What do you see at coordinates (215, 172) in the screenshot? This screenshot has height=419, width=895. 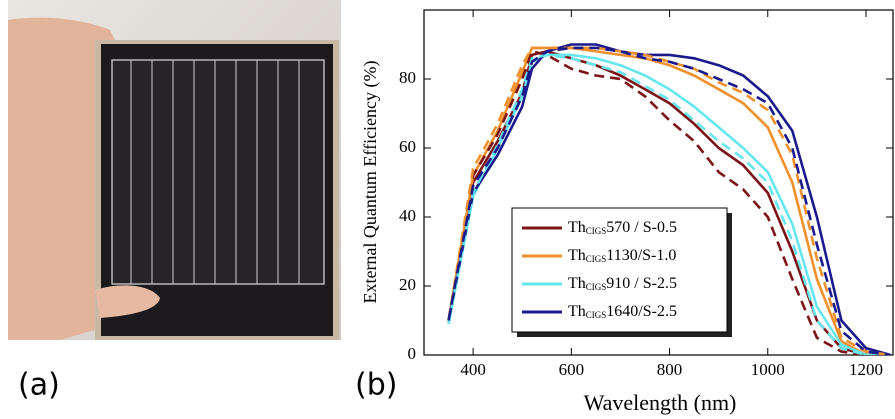 I see `grid-fingers` at bounding box center [215, 172].